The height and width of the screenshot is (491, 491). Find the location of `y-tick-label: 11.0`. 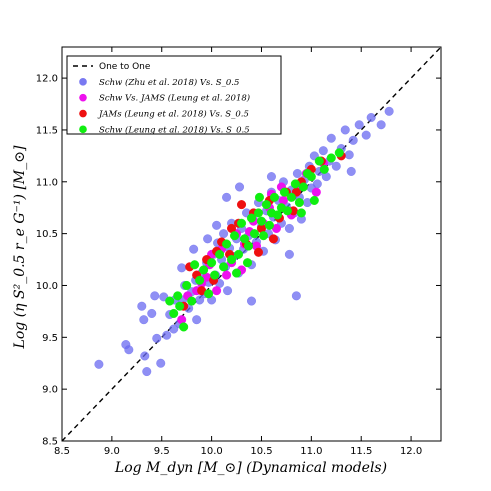

y-tick-label: 11.0 is located at coordinates (47, 182).